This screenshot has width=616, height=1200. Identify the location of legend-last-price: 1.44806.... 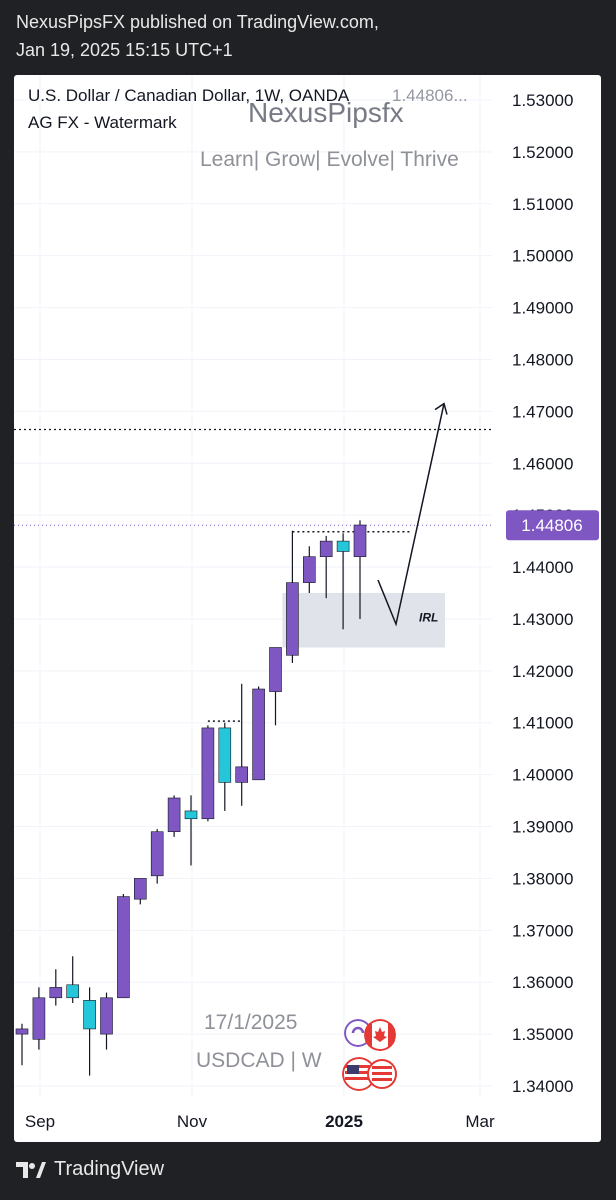
(430, 95).